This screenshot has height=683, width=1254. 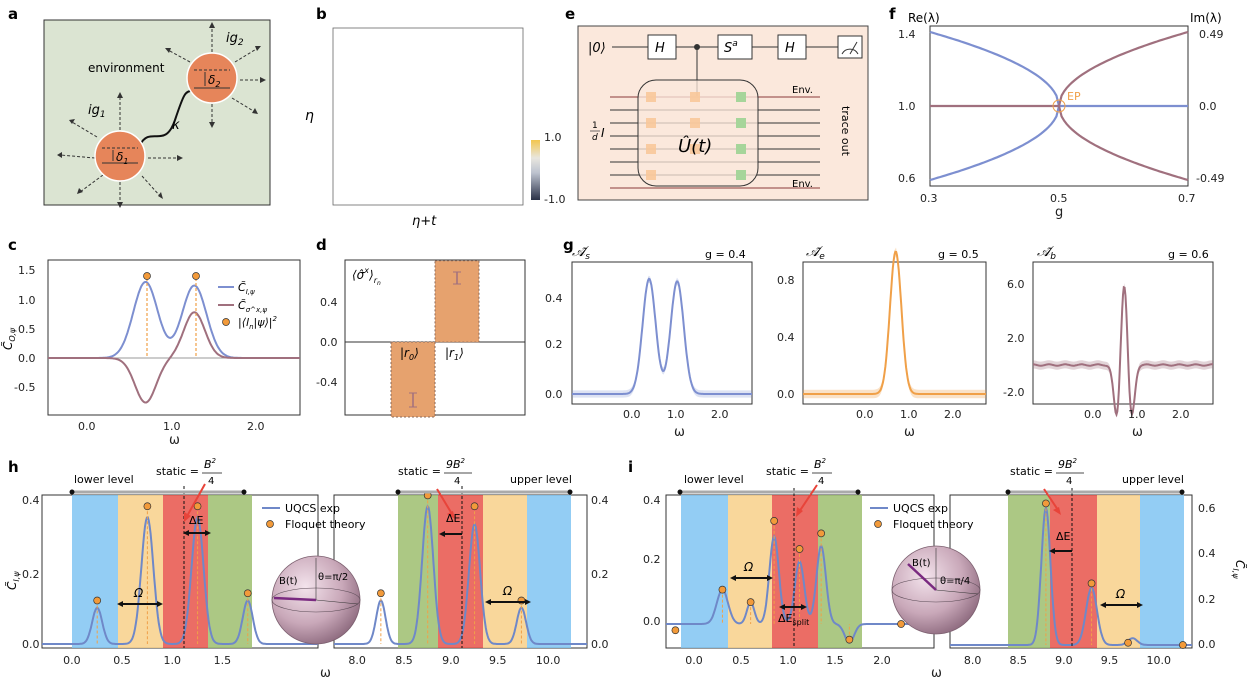 I want to click on g1-param: g = 0.4, so click(x=725, y=254).